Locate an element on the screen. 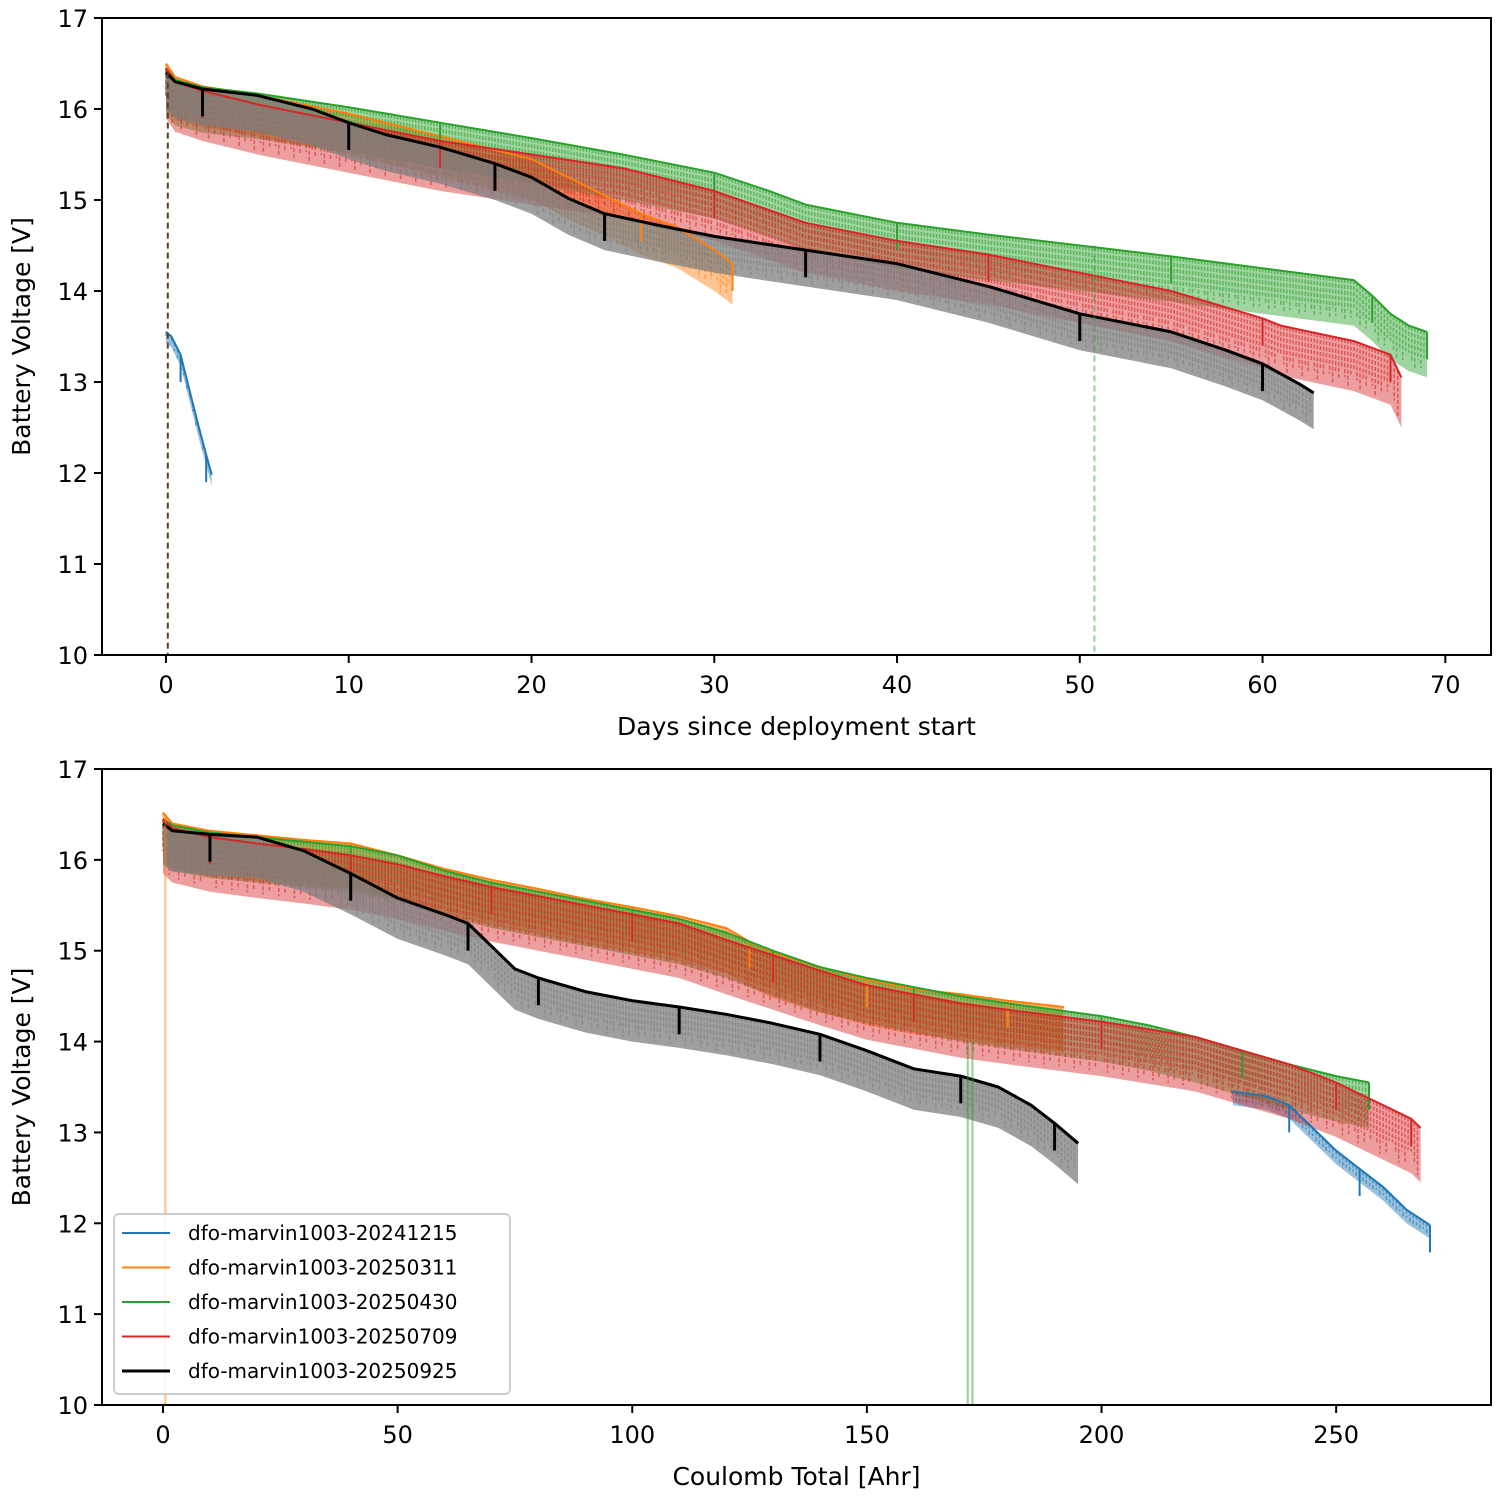 Image resolution: width=1500 pixels, height=1500 pixels. x-tick-label: 200 is located at coordinates (1102, 1435).